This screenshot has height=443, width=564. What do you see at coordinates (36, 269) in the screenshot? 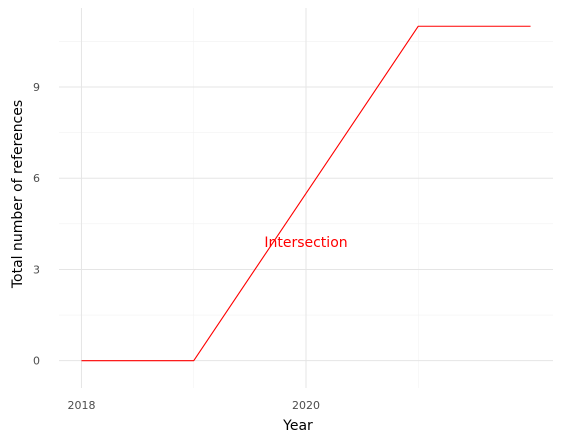
I see `y-tick-label: 3` at bounding box center [36, 269].